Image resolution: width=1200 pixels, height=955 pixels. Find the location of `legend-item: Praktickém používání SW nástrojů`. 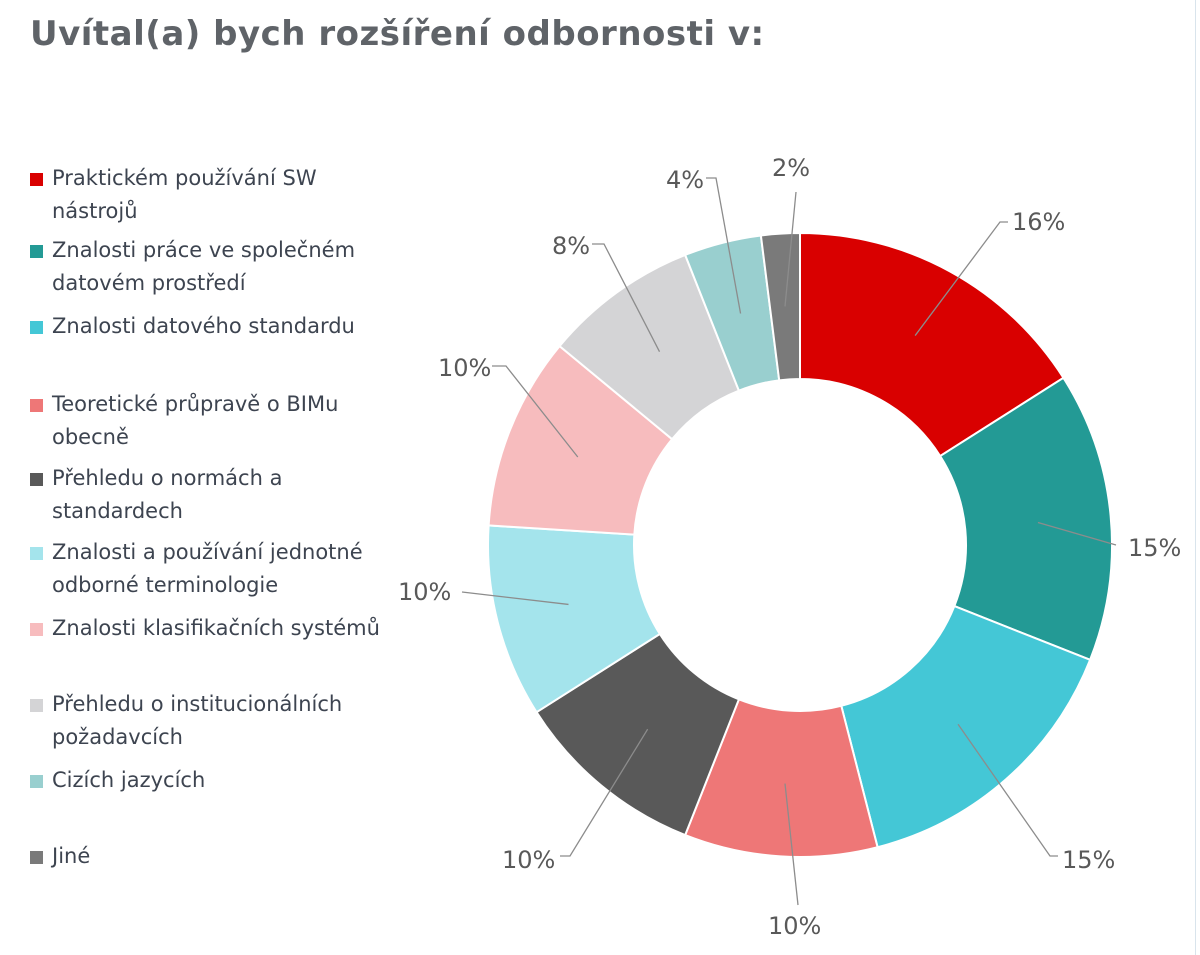

legend-item: Praktickém používání SW nástrojů is located at coordinates (215, 195).